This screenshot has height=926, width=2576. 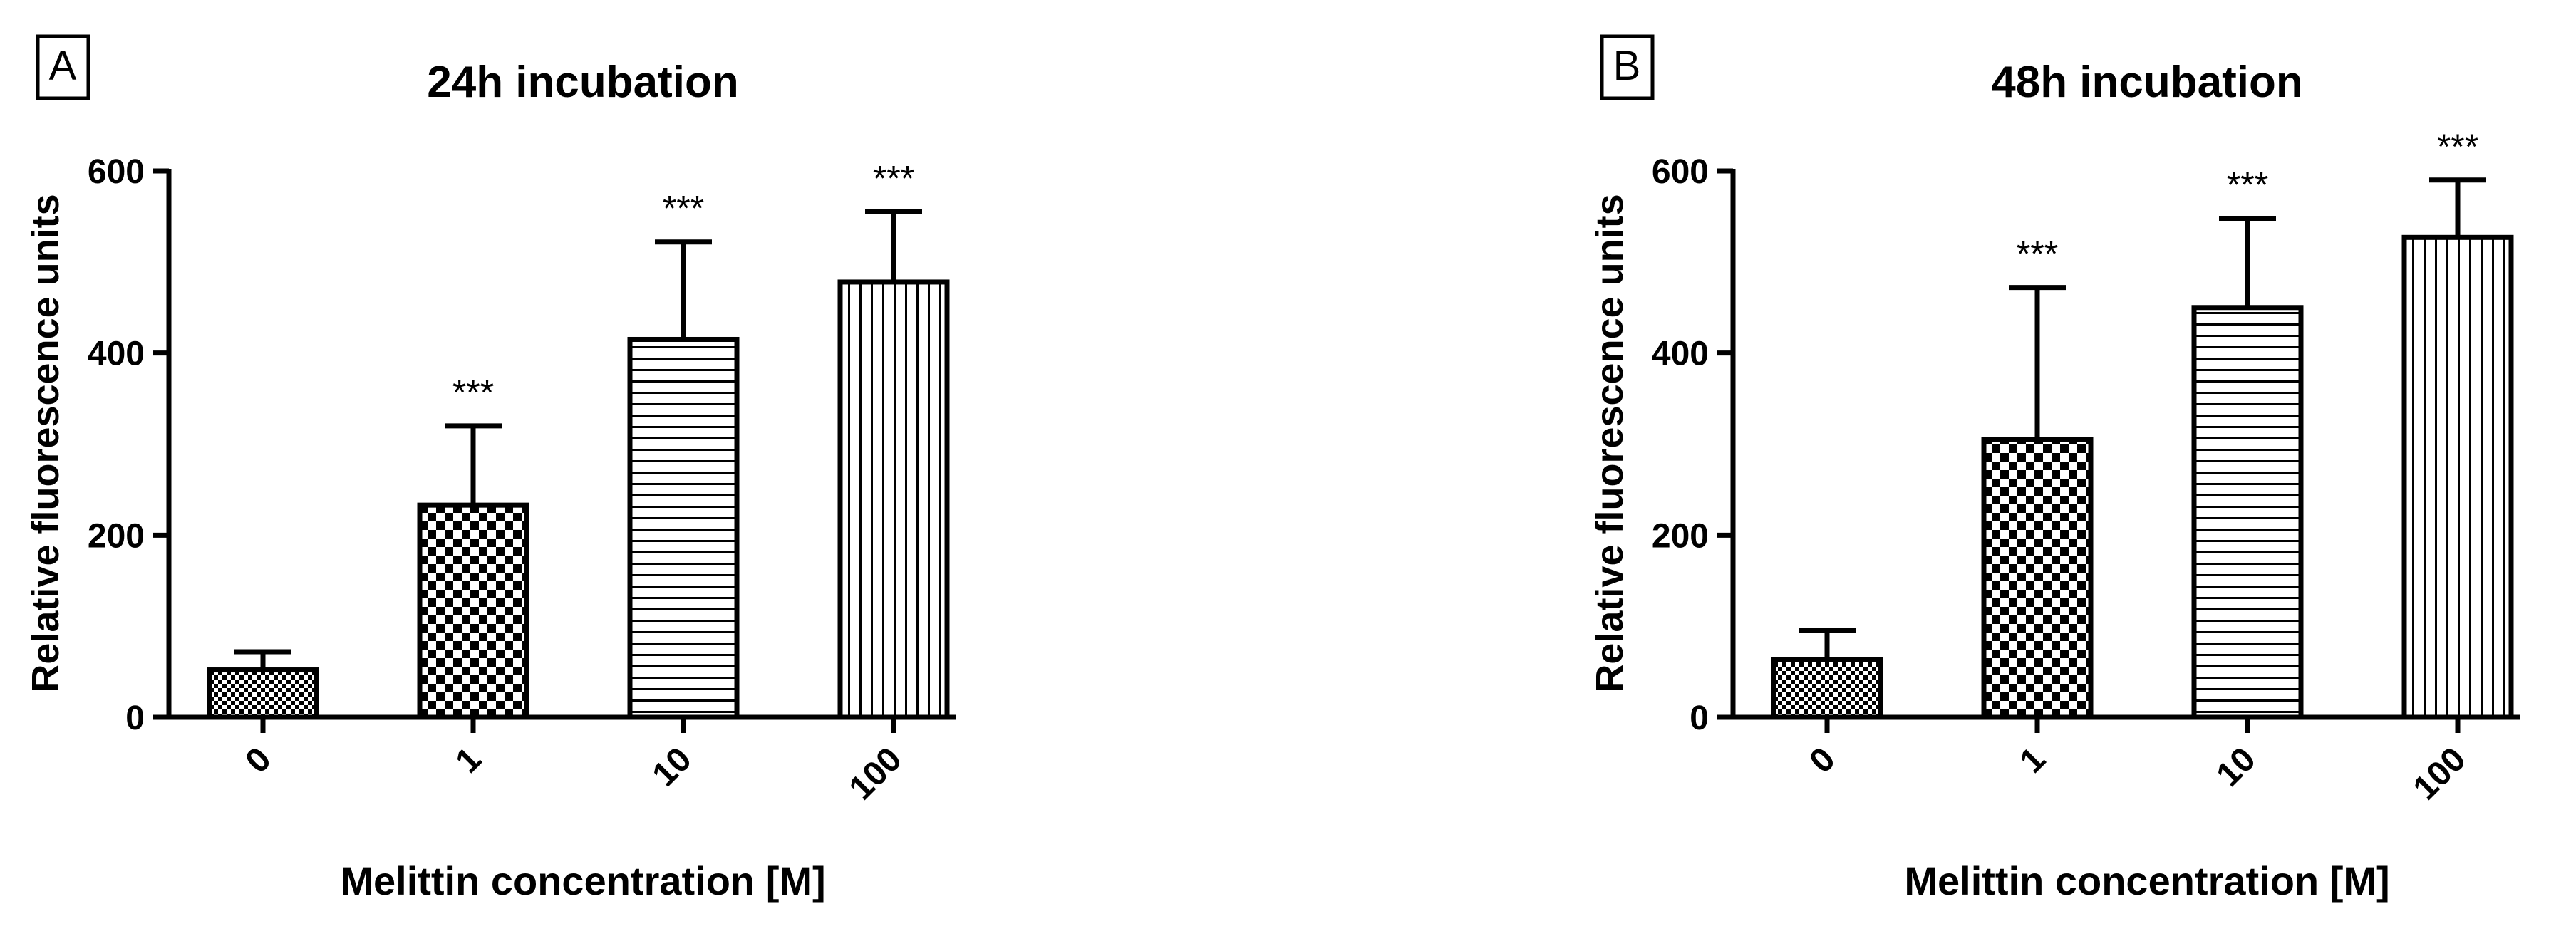 What do you see at coordinates (2147, 82) in the screenshot?
I see `chart-title: 48h incubation` at bounding box center [2147, 82].